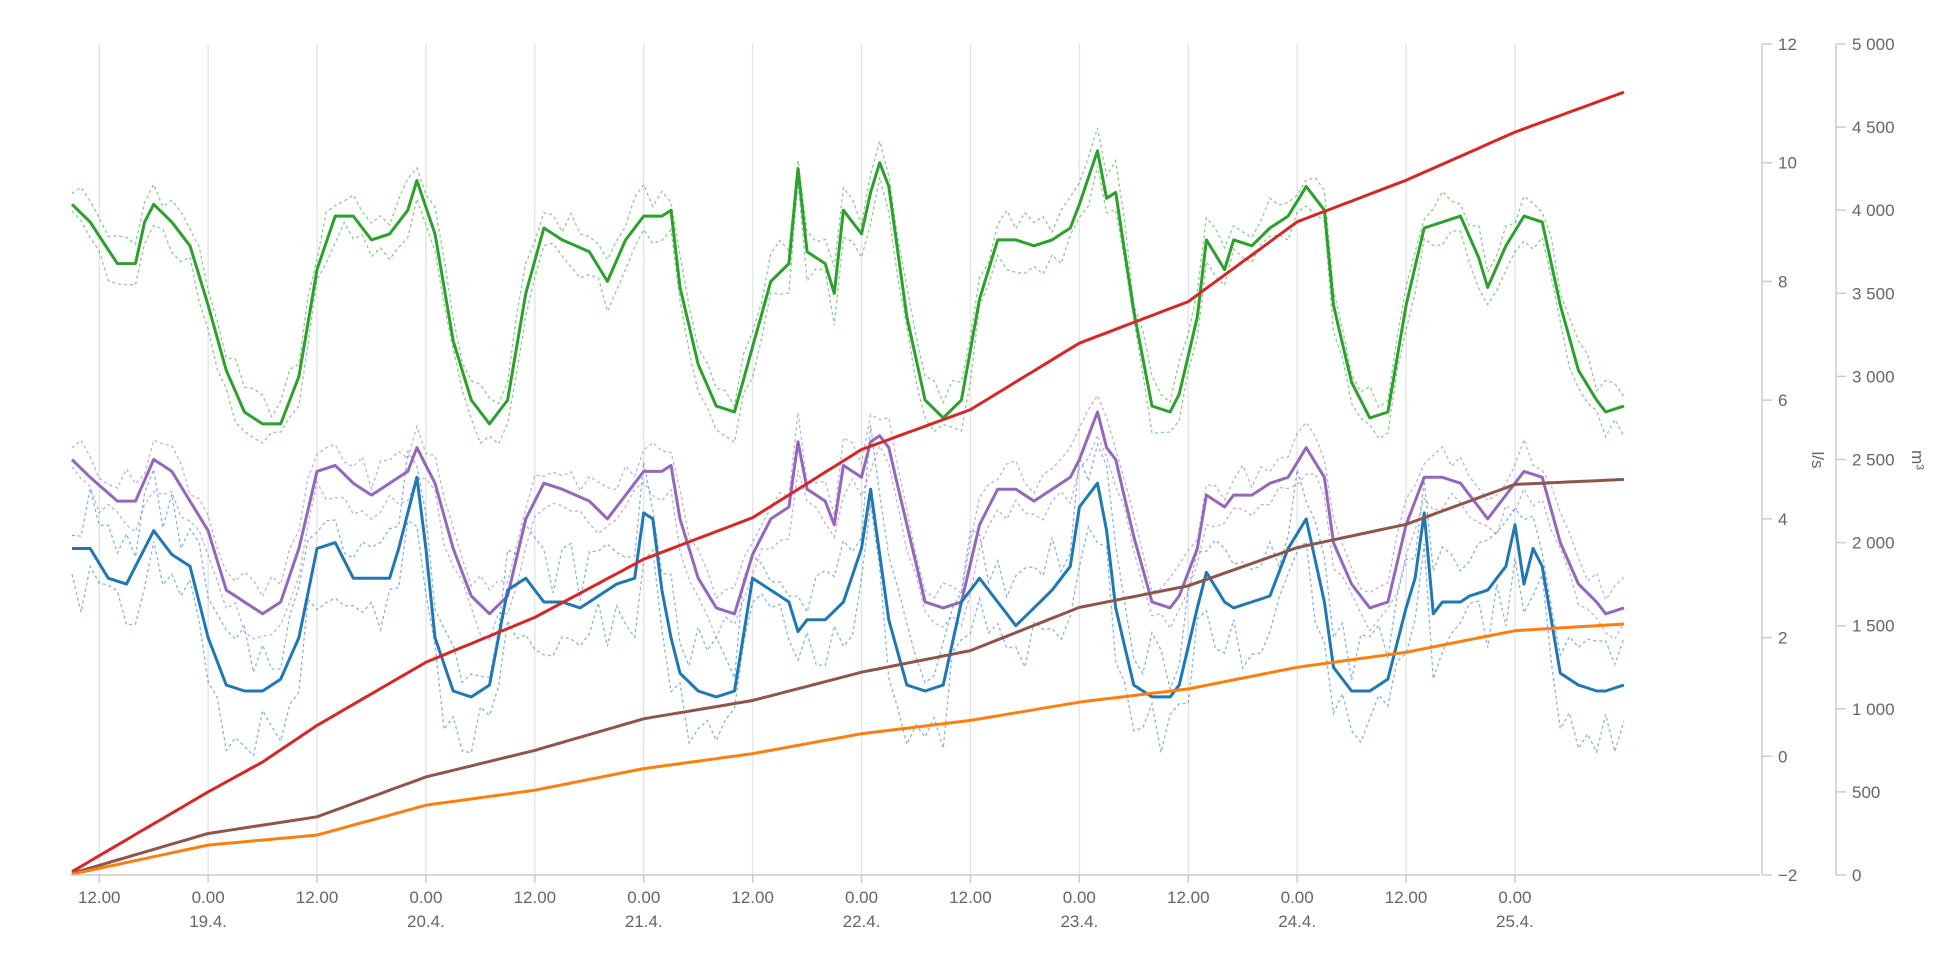 This screenshot has width=1950, height=955. I want to click on x-date-label: 20.4., so click(426, 921).